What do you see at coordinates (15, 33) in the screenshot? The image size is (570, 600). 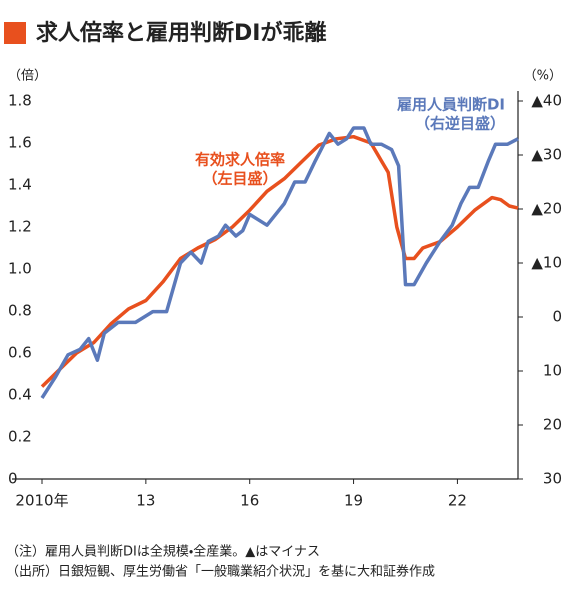 I see `title-marker` at bounding box center [15, 33].